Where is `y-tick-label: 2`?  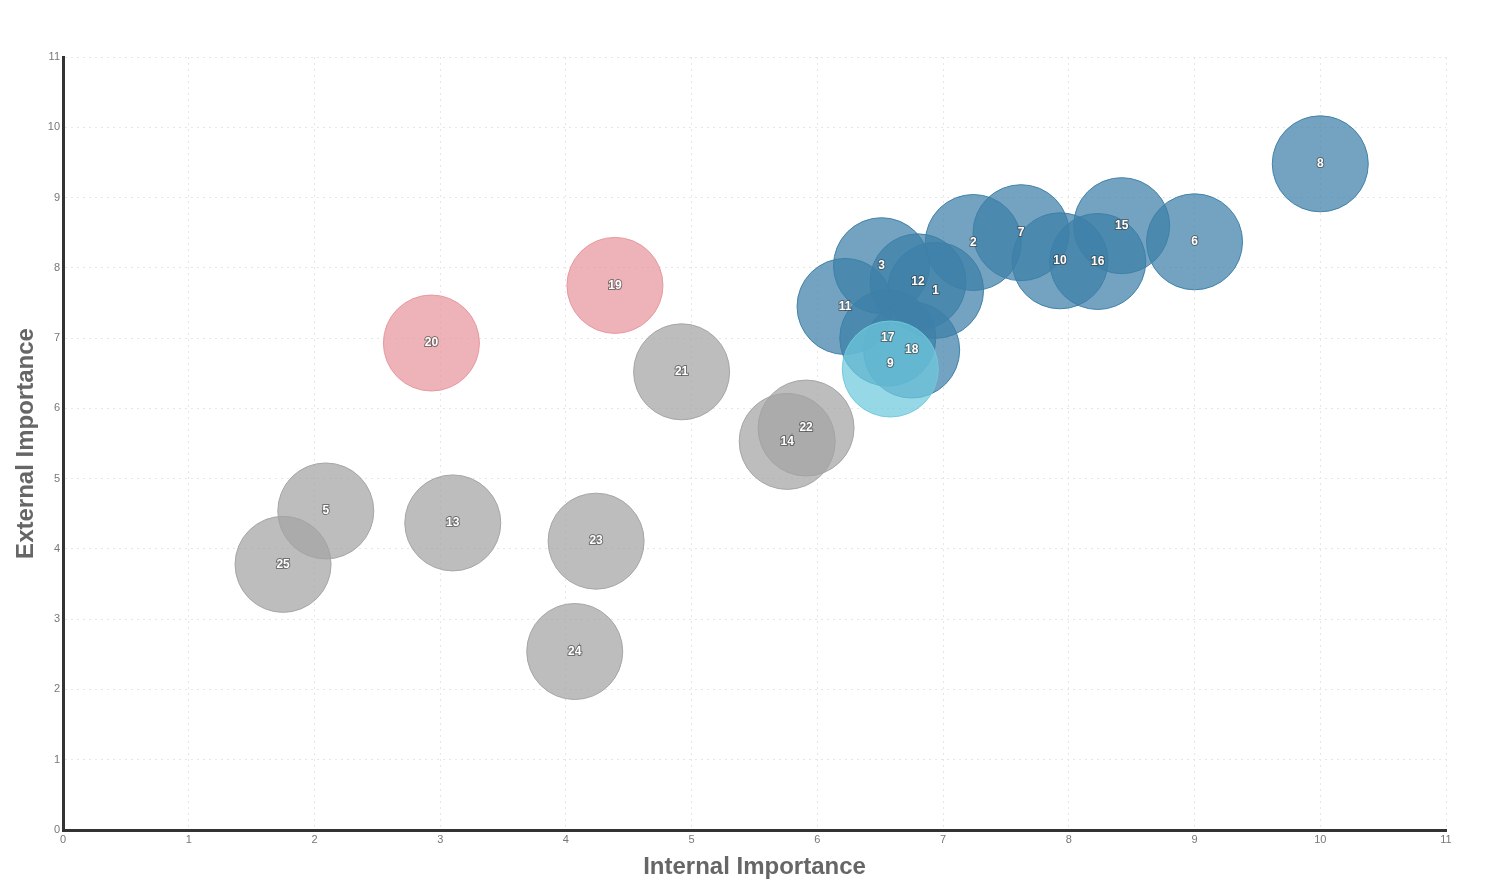 y-tick-label: 2 is located at coordinates (57, 688).